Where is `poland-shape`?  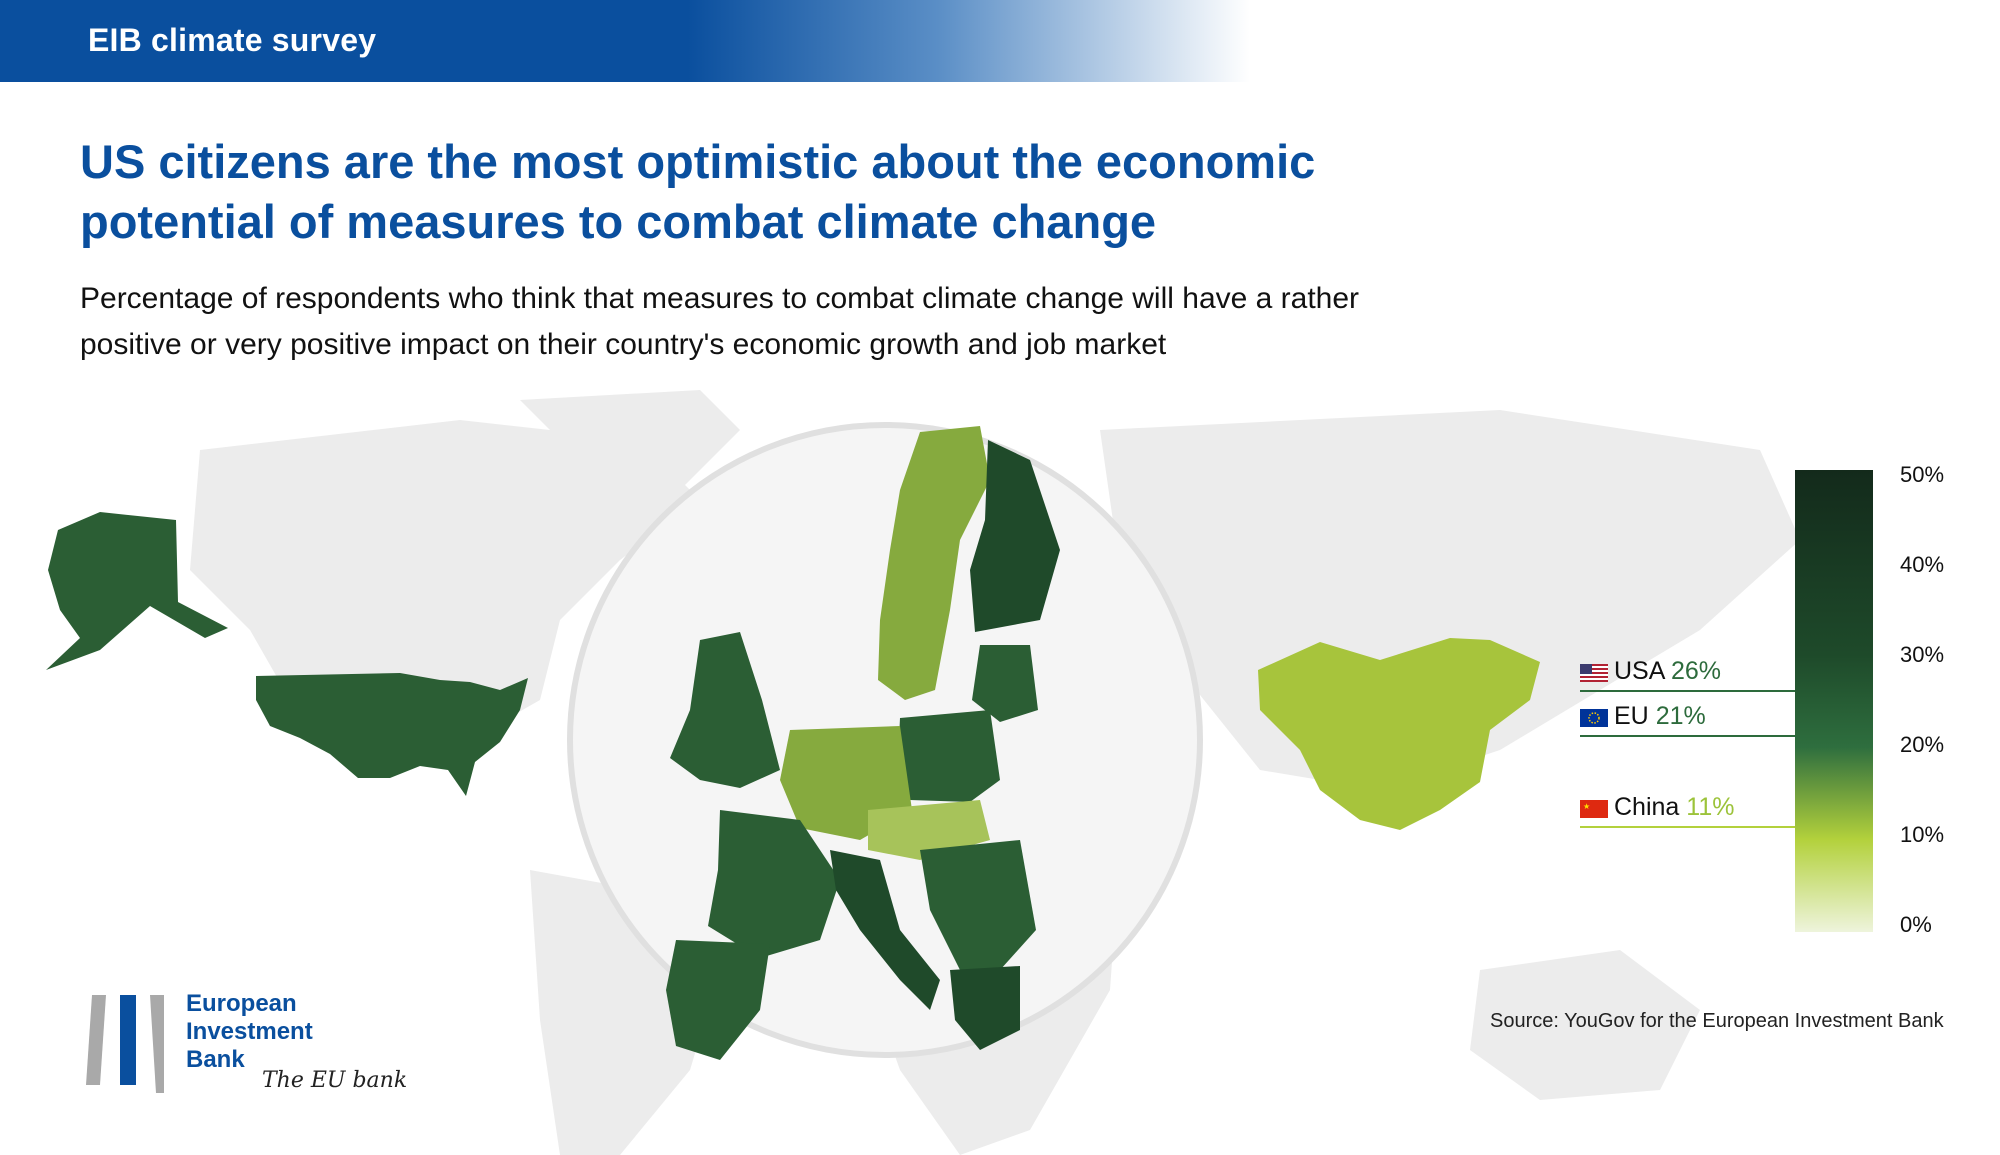
poland-shape is located at coordinates (949, 756).